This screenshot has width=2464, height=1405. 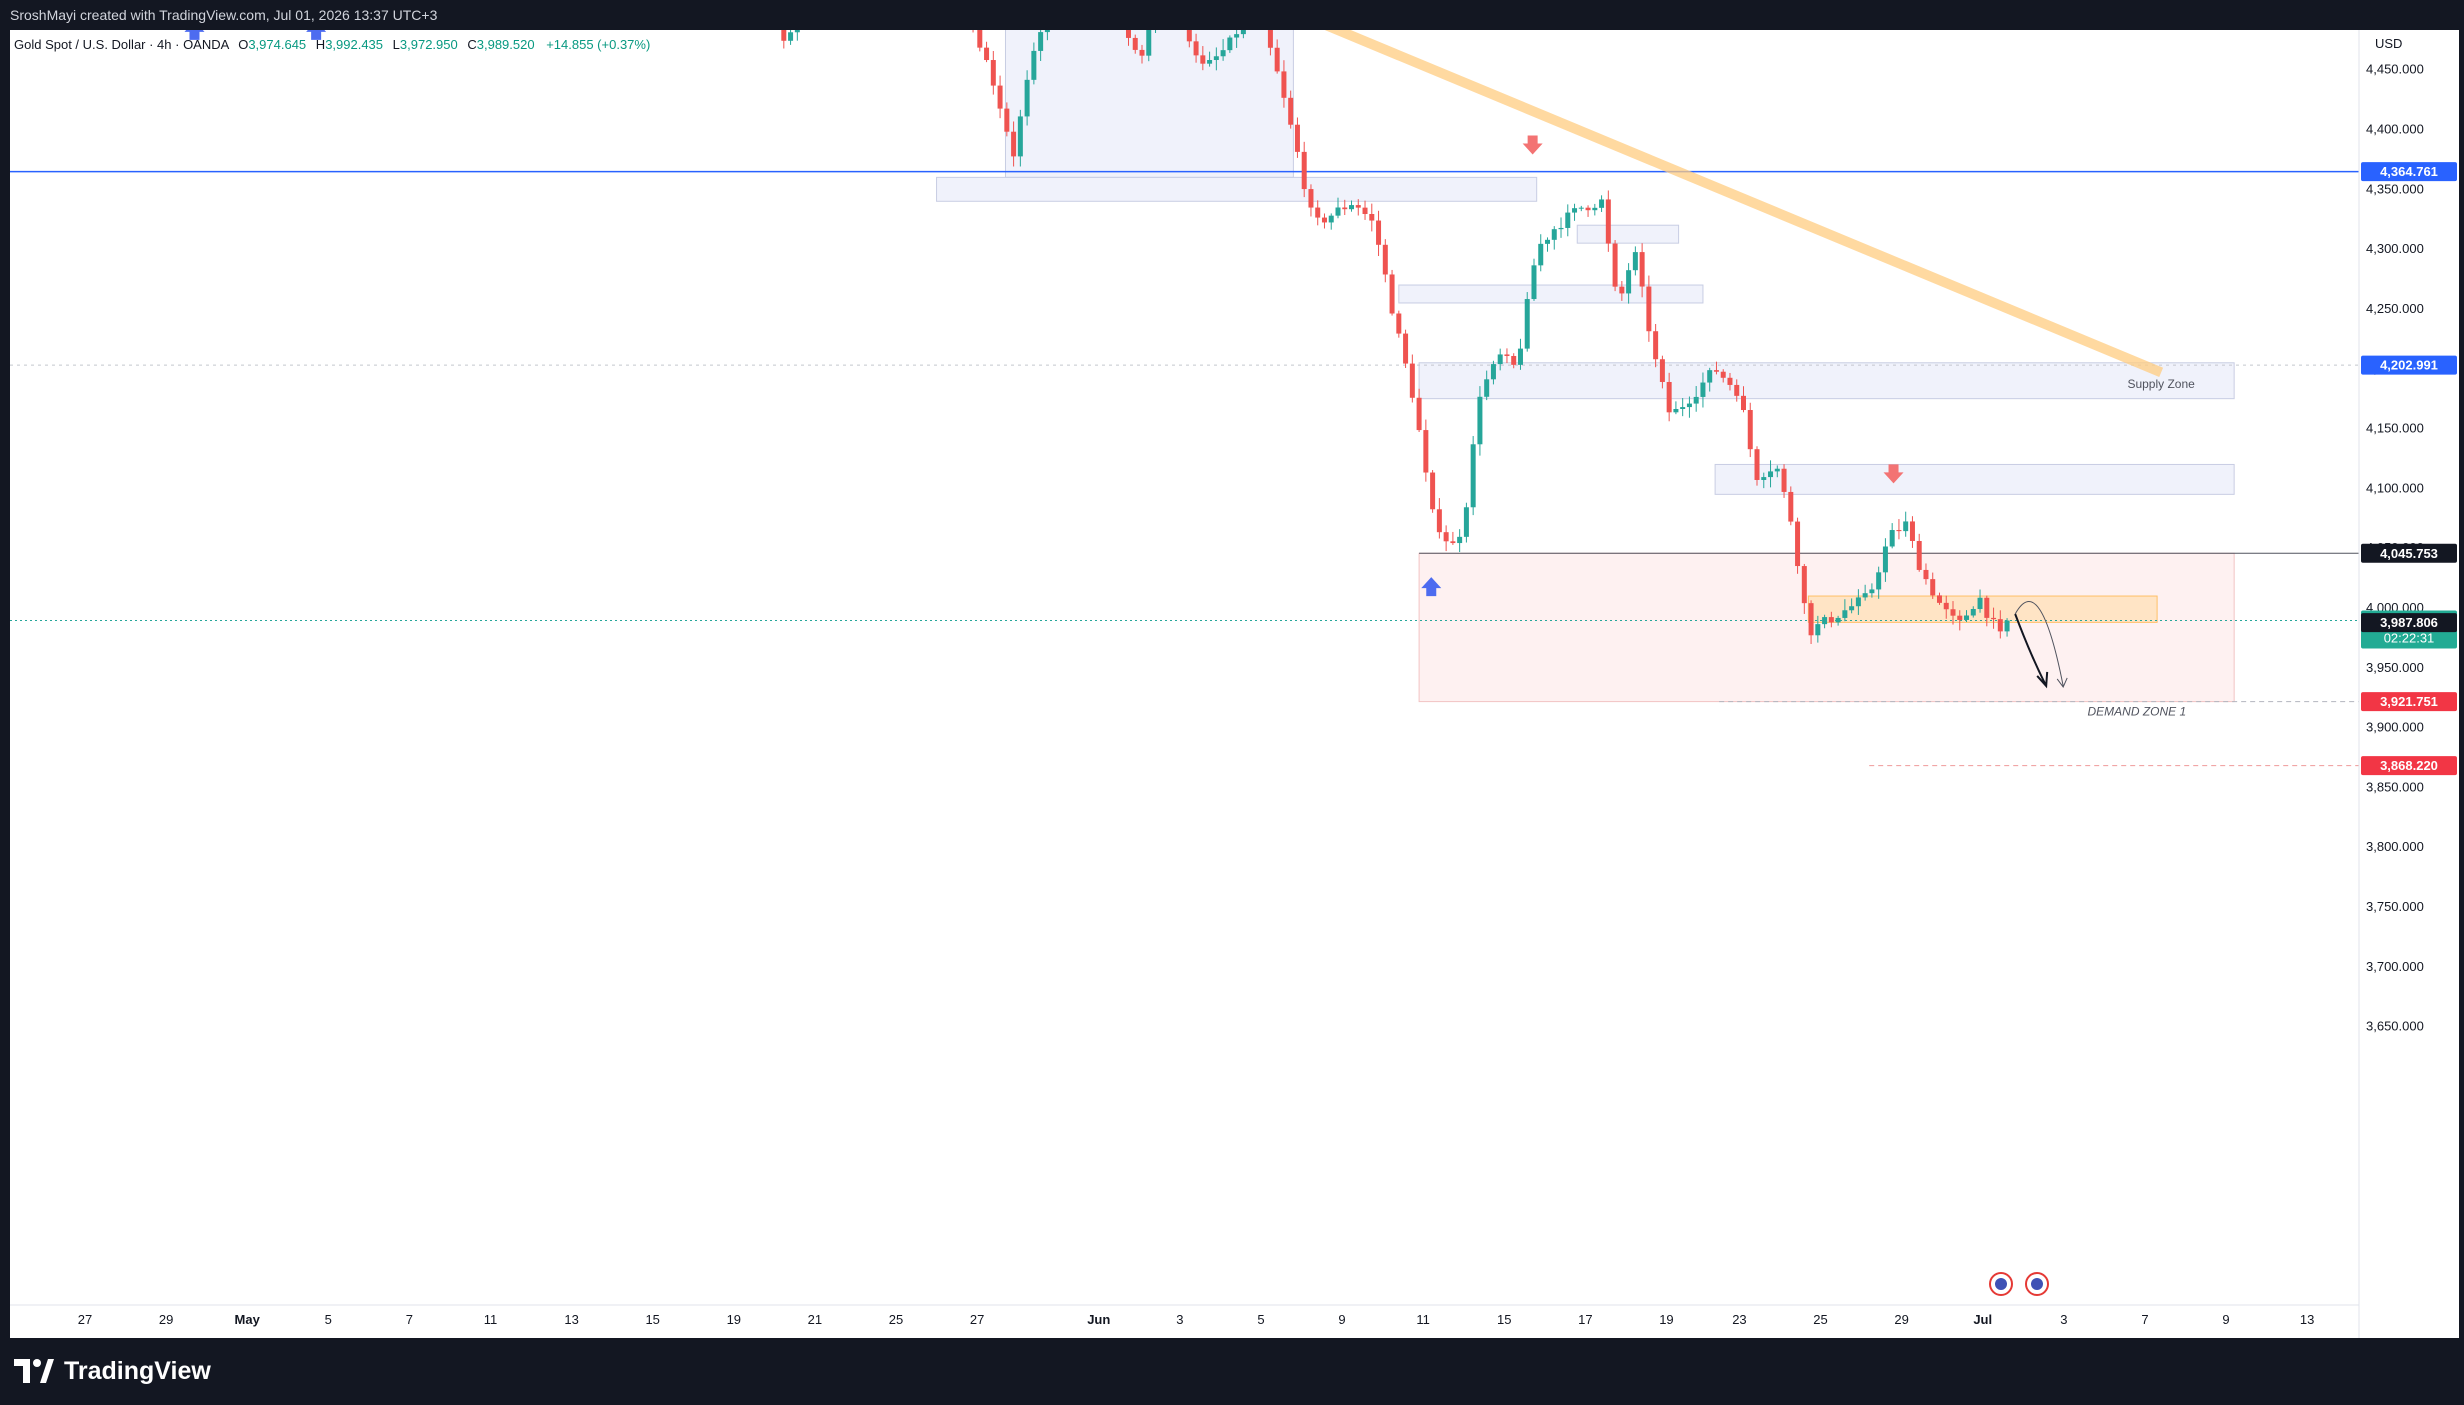 I want to click on time-tick-label: Jul, so click(x=1982, y=1319).